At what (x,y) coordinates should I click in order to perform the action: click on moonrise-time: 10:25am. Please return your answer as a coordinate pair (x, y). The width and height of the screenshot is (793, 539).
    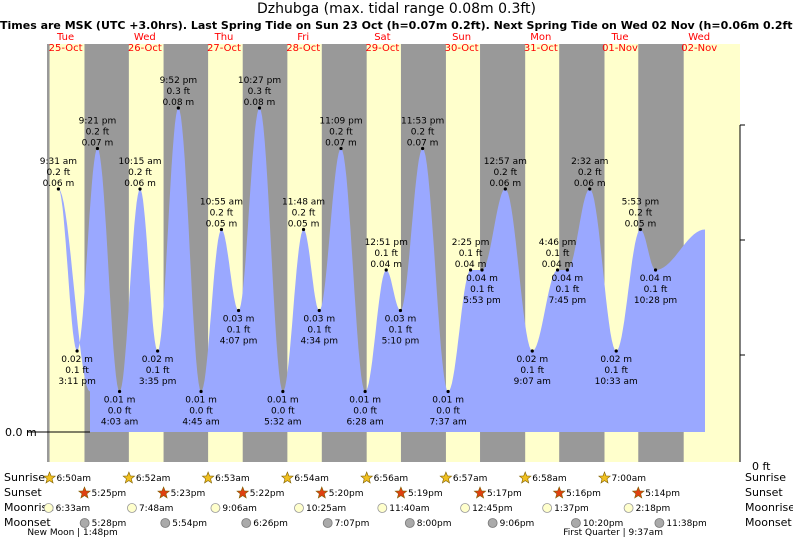
    Looking at the image, I should click on (326, 509).